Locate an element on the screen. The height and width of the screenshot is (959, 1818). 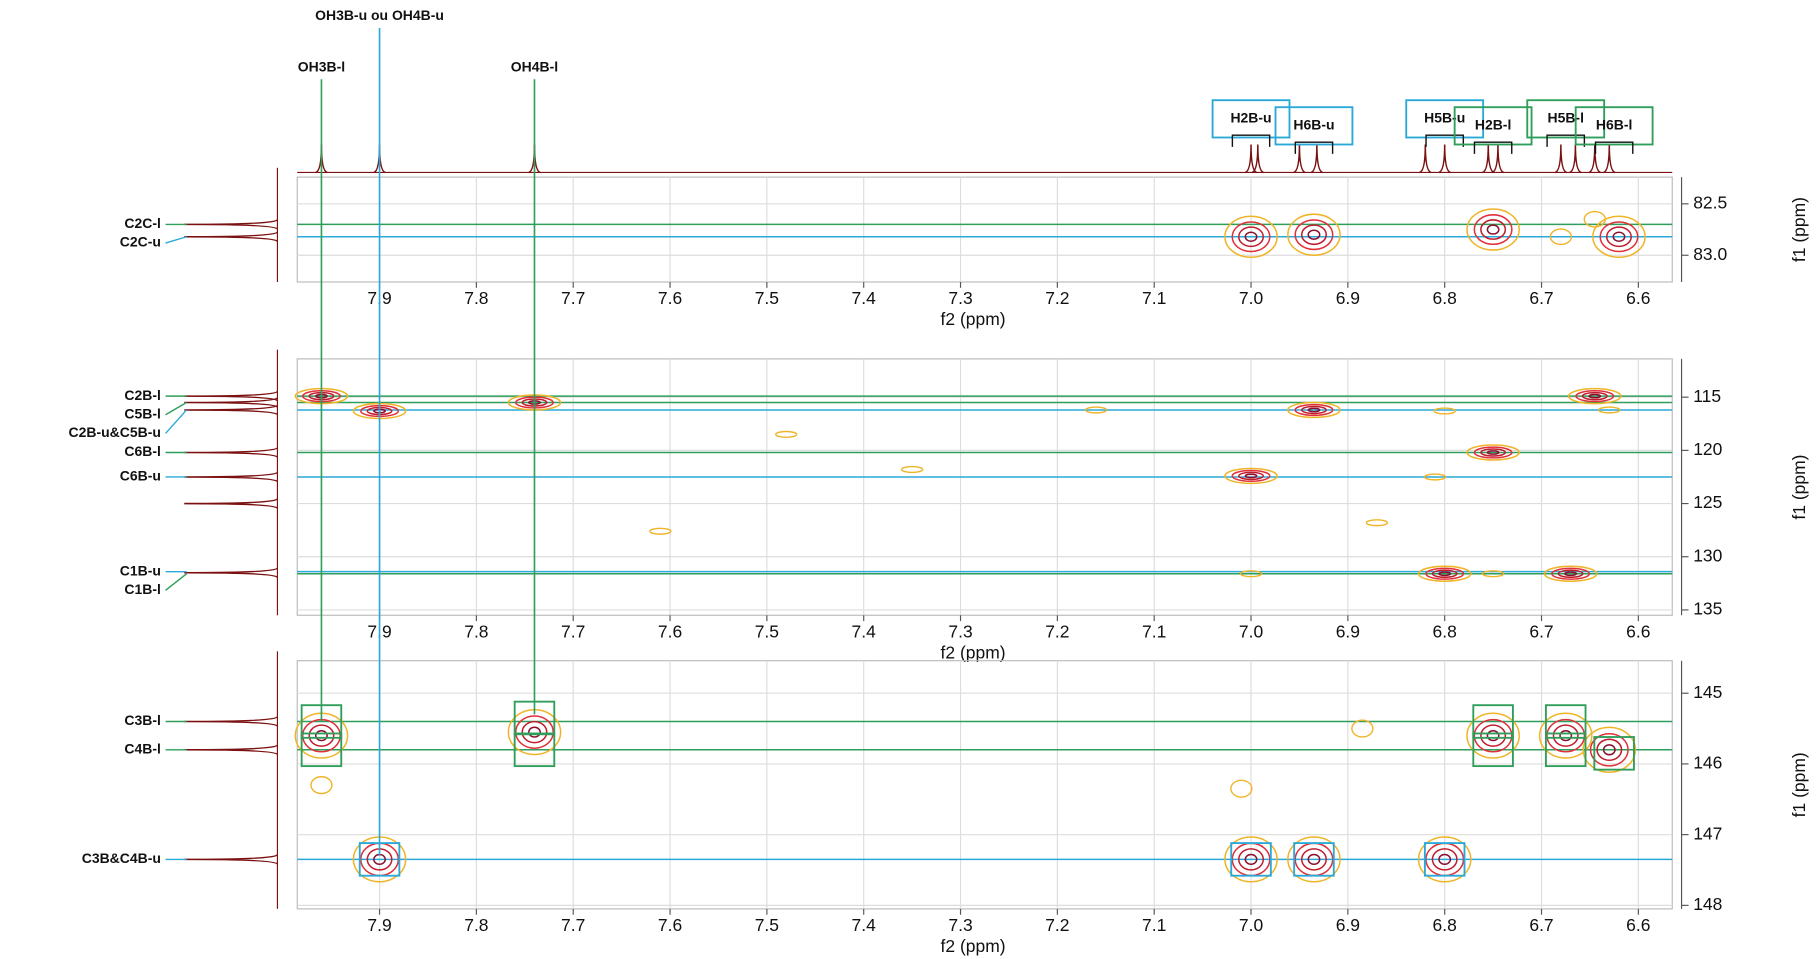
carbon-label: C2C-l is located at coordinates (142, 223).